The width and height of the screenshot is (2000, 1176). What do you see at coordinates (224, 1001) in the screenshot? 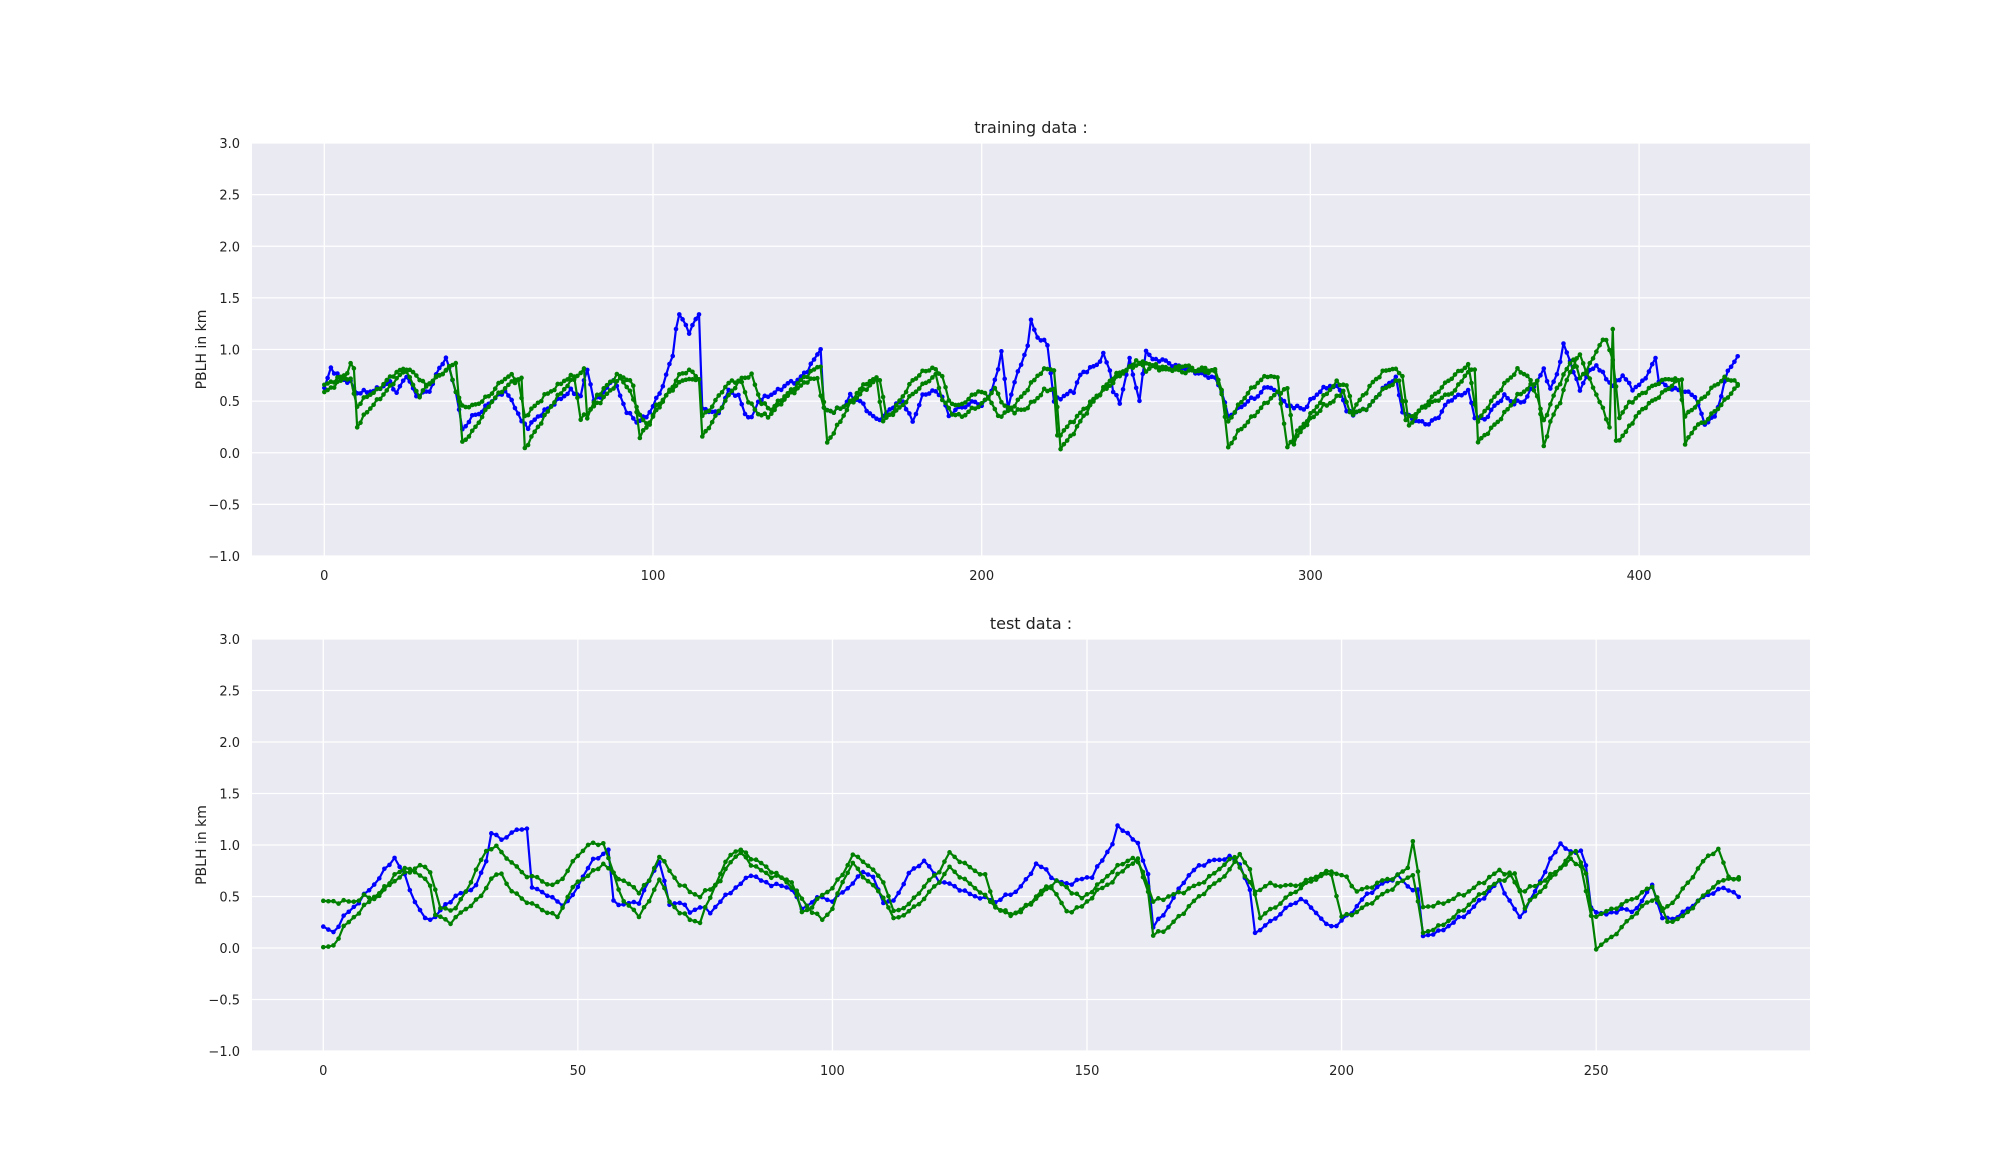
I see `test-y-tick-label: −0.5` at bounding box center [224, 1001].